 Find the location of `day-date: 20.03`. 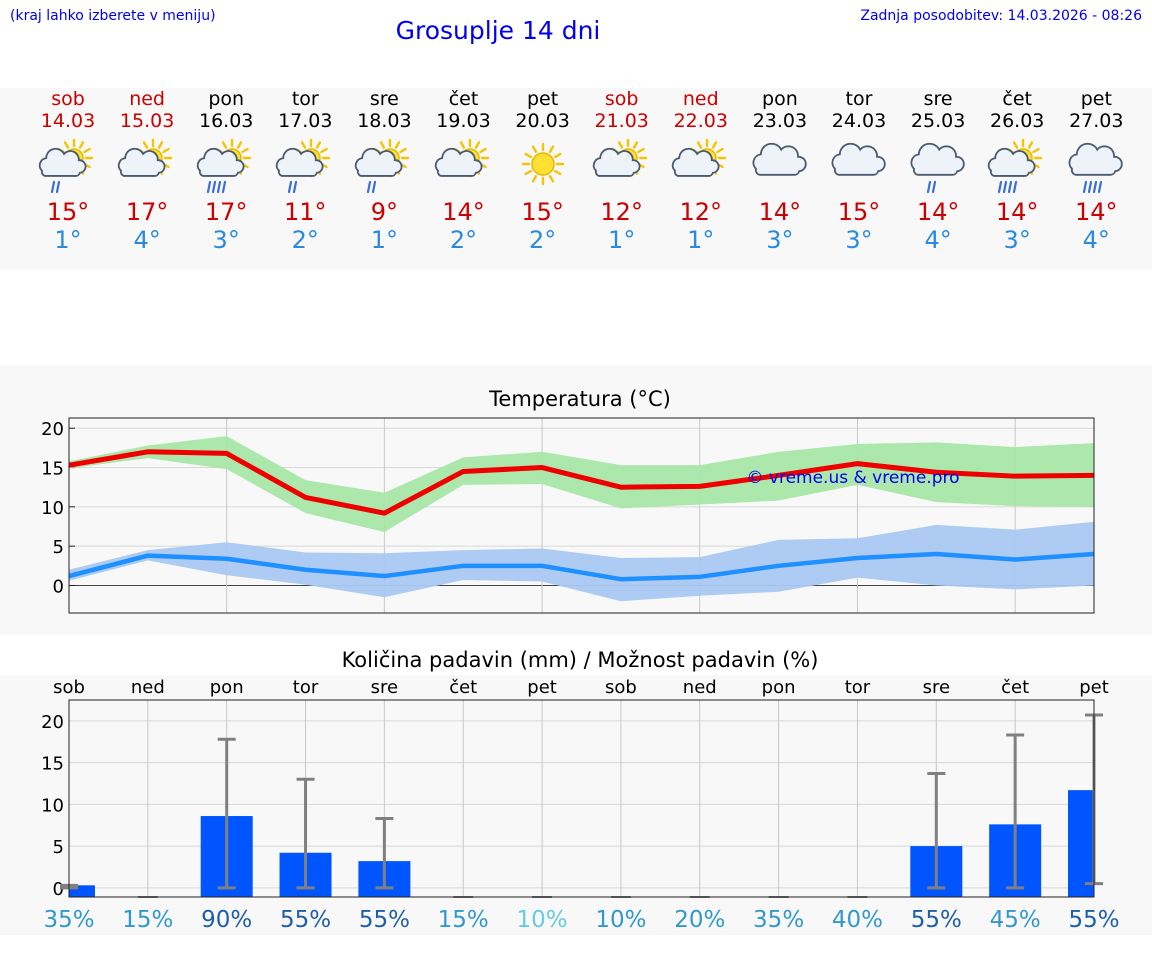

day-date: 20.03 is located at coordinates (542, 121).